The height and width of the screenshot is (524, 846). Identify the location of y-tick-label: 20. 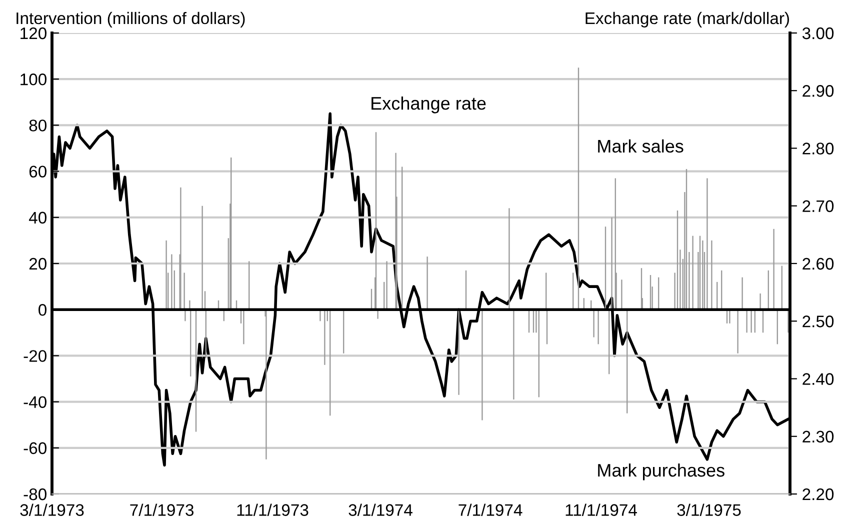
(37, 264).